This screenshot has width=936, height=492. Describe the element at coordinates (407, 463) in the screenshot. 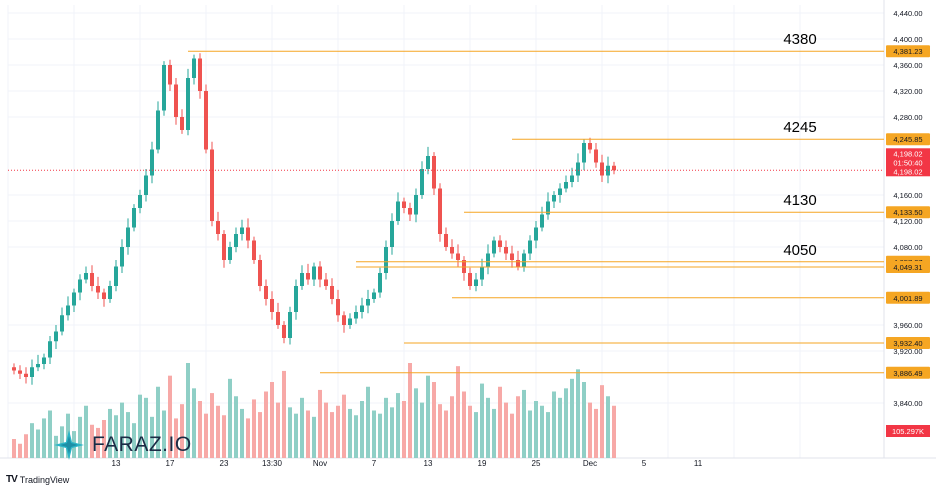

I see `time-axis: 13 17 23 13:30 Nov 7 13 19 25 Dec 5 11` at that location.